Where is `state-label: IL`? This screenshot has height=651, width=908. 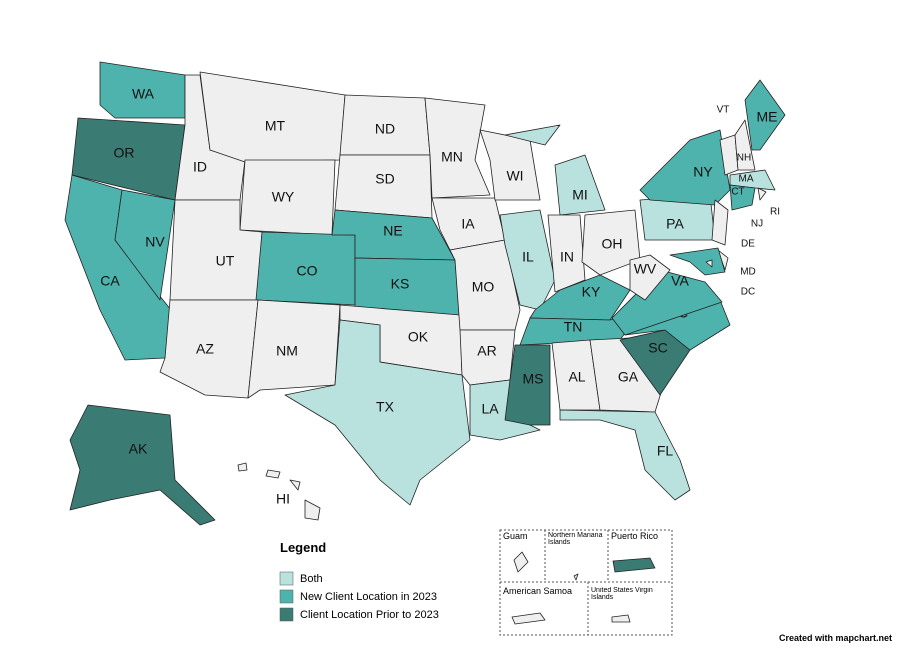
state-label: IL is located at coordinates (528, 257).